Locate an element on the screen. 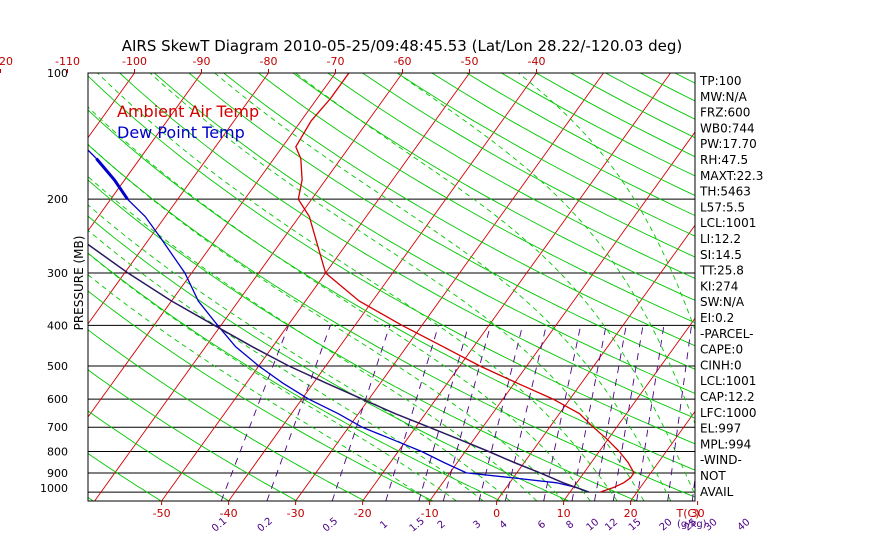 Image resolution: width=870 pixels, height=560 pixels. bottom-temp-tick-label: 30 is located at coordinates (698, 513).